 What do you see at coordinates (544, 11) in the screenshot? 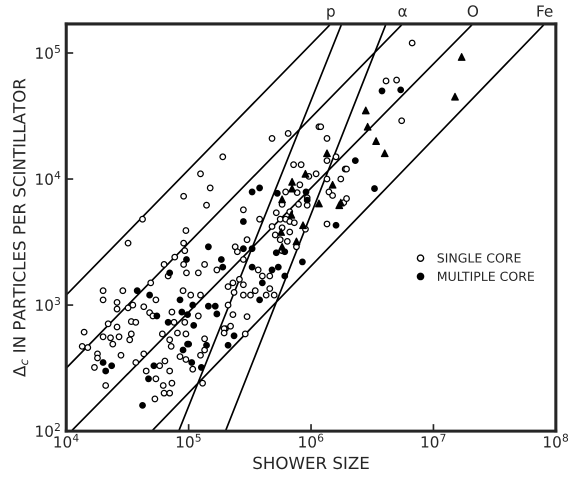
I see `series-label: Fe` at bounding box center [544, 11].